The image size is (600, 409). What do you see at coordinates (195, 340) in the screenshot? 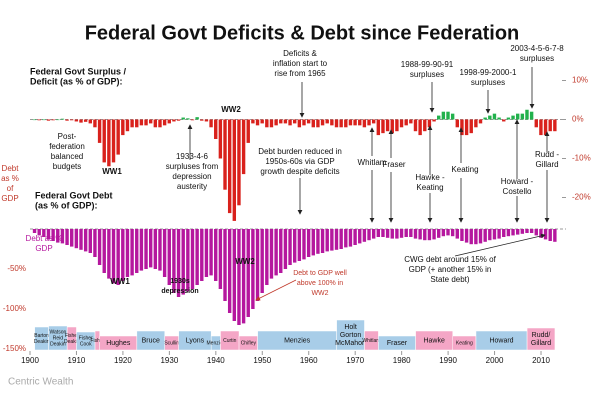
I see `pm-label: Lyons` at bounding box center [195, 340].